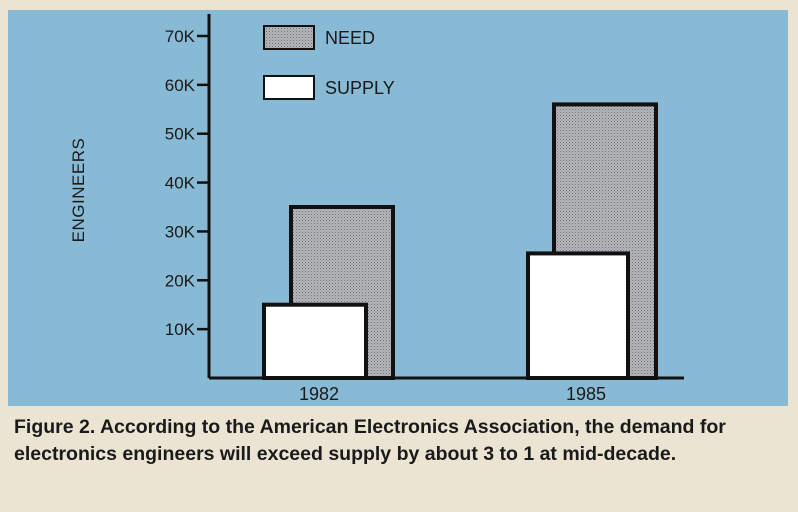 Image resolution: width=798 pixels, height=512 pixels. I want to click on y-tick-label-50K: 50K, so click(180, 134).